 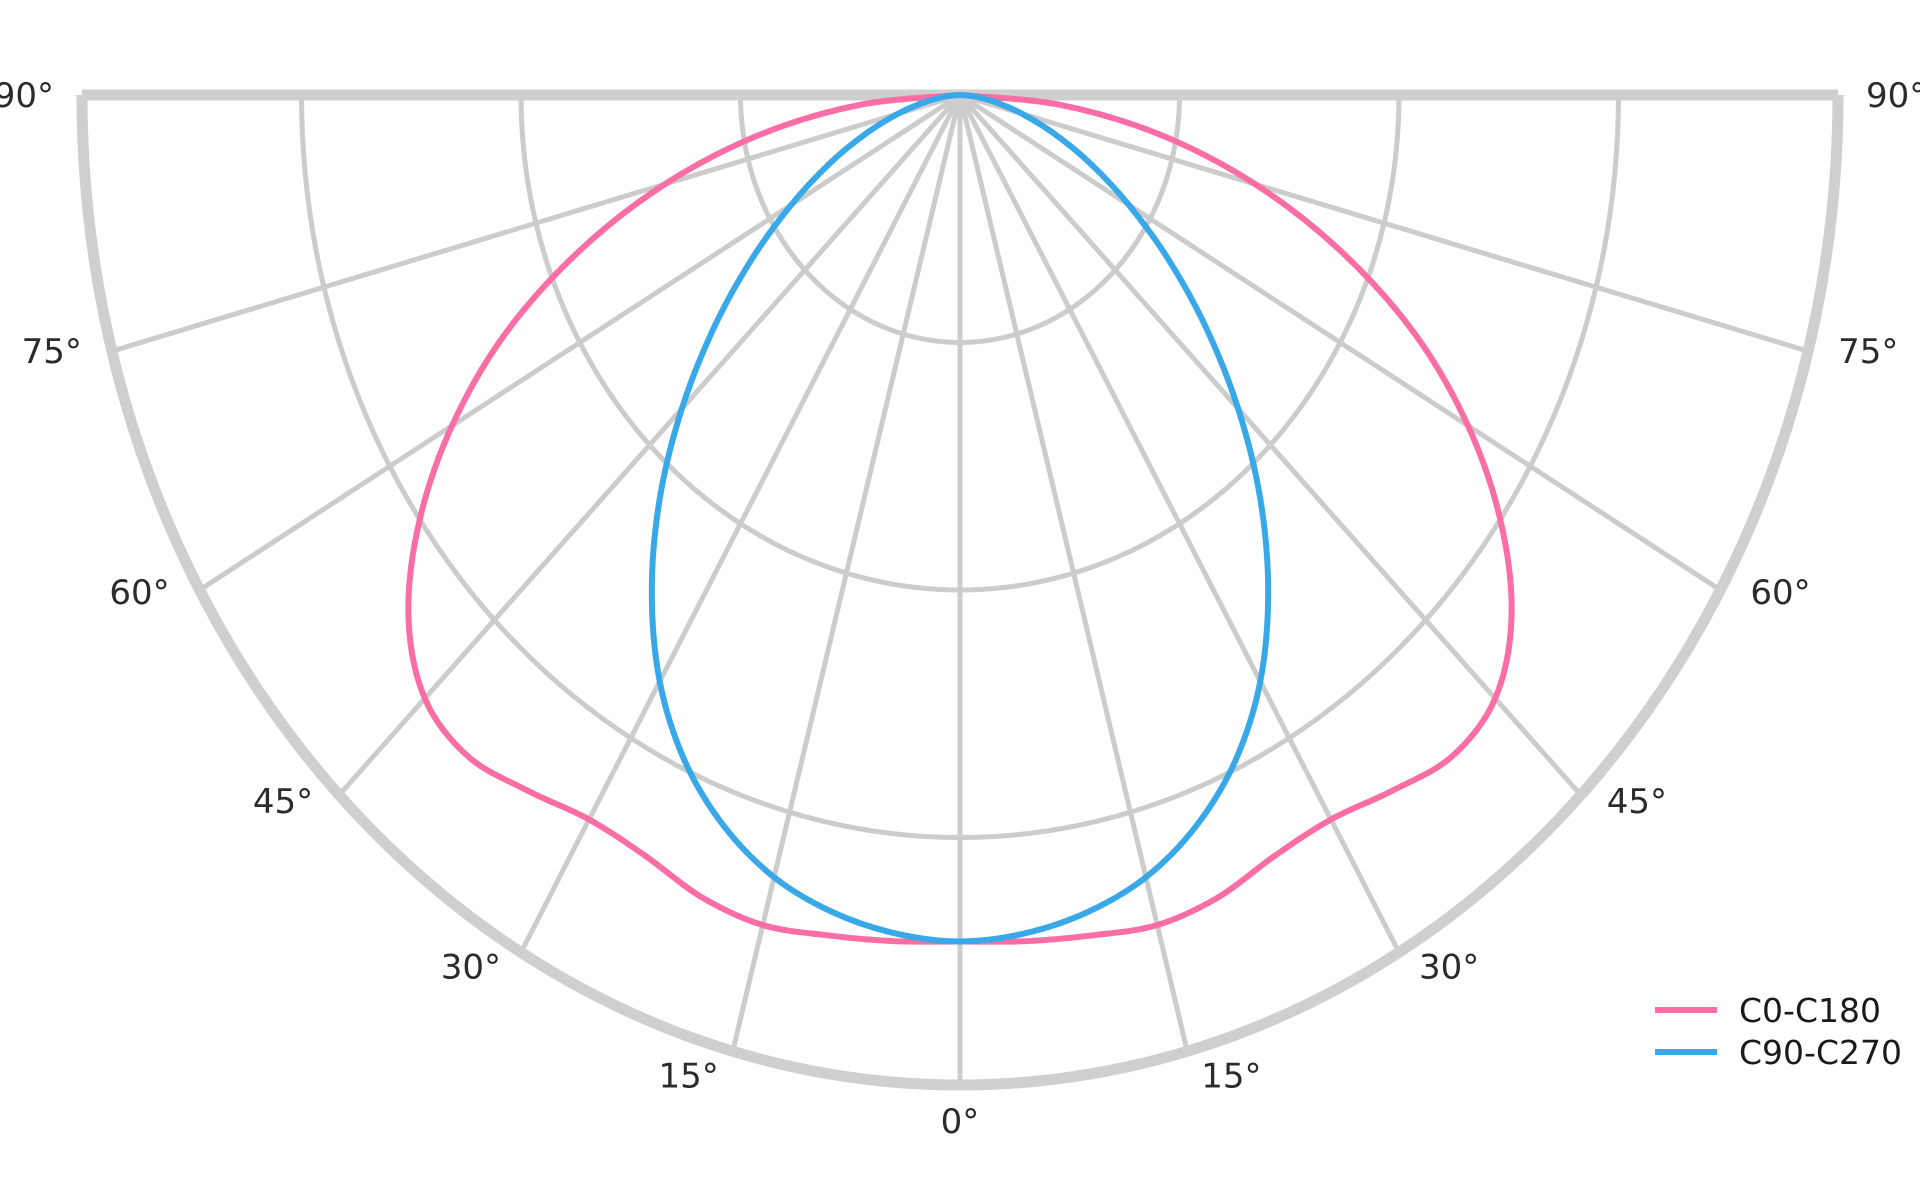 What do you see at coordinates (1820, 1052) in the screenshot?
I see `legend-label-c90-c270: C90-C270` at bounding box center [1820, 1052].